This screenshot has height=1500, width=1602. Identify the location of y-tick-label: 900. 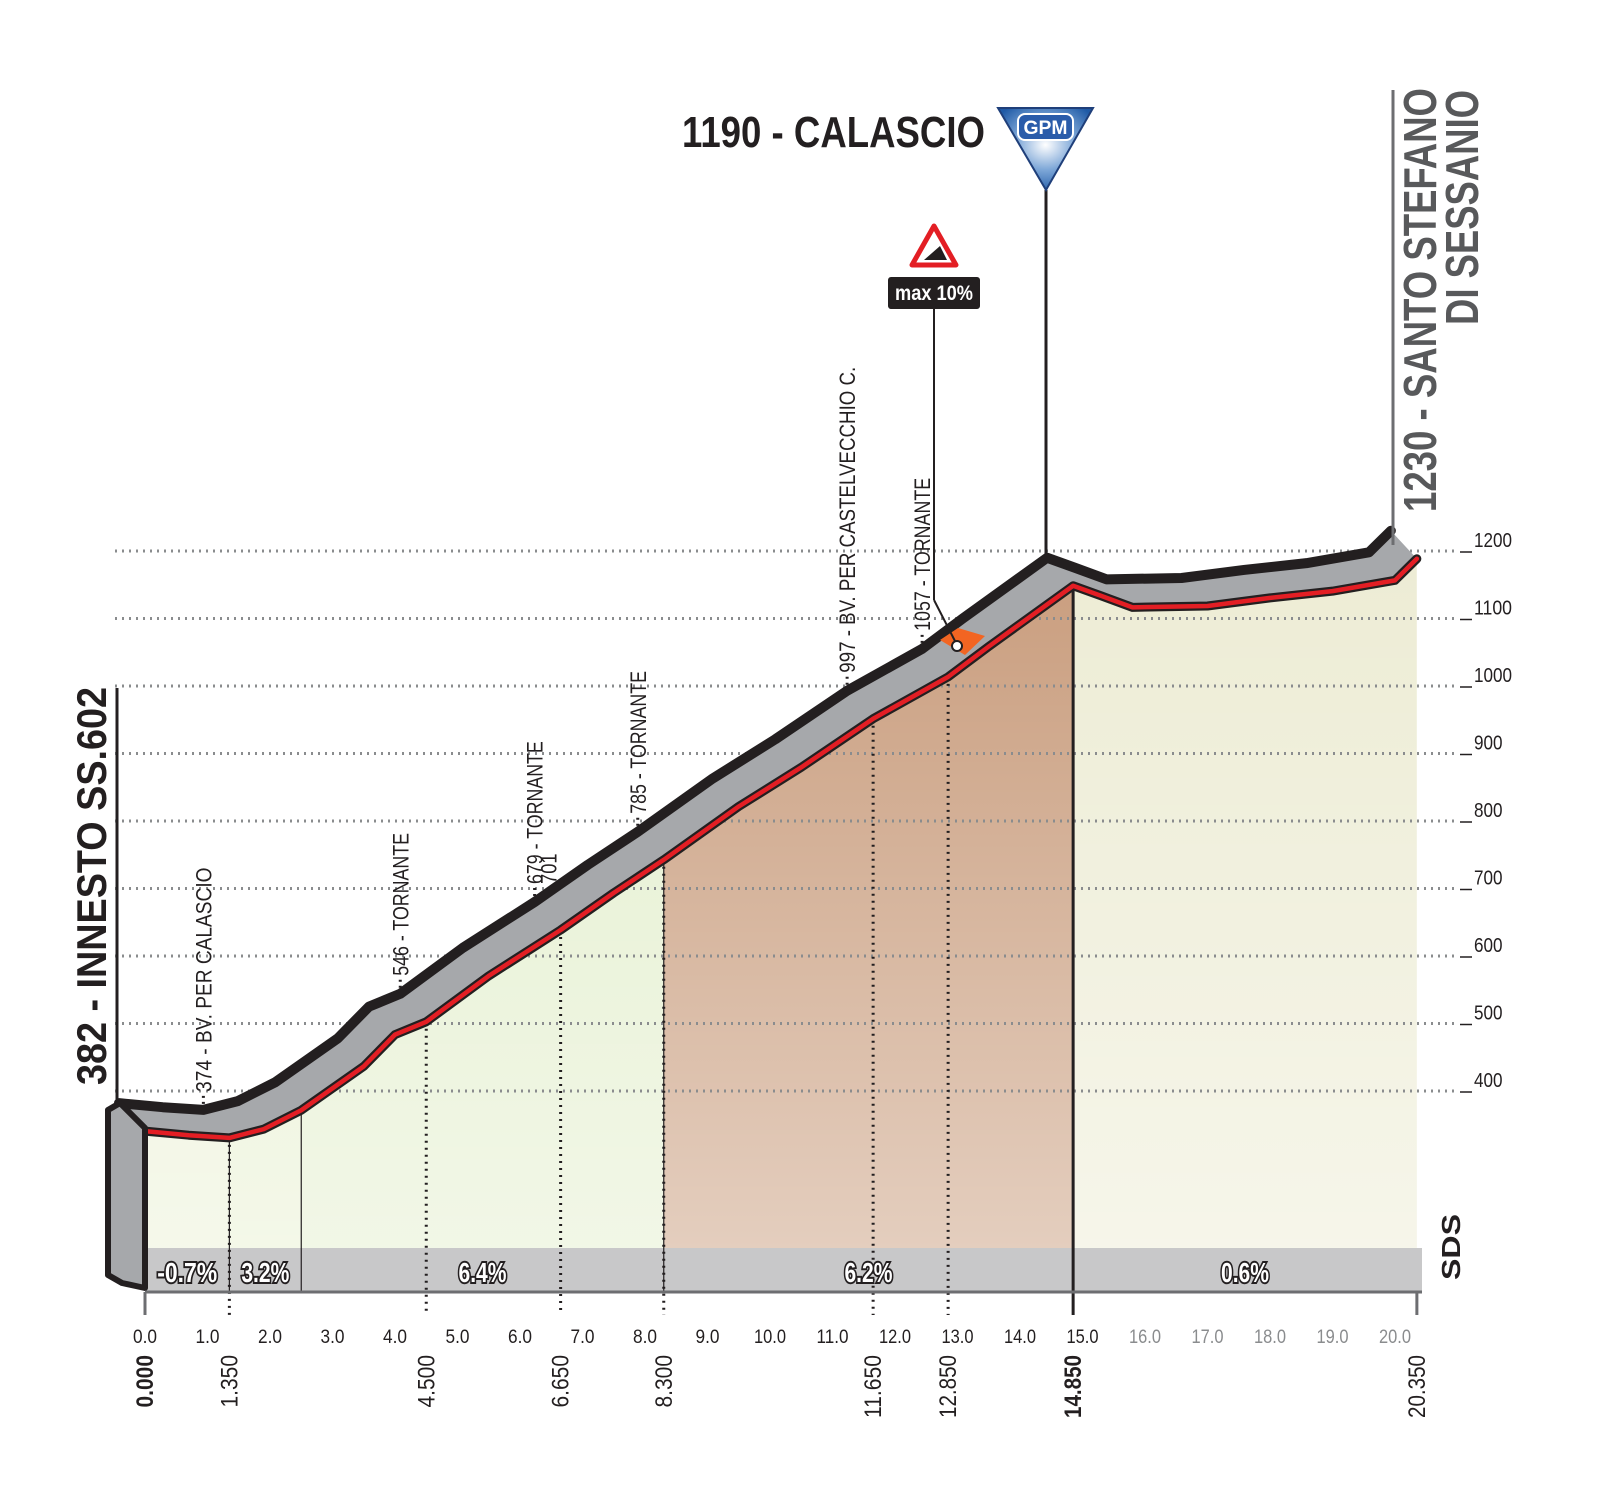
(1488, 744).